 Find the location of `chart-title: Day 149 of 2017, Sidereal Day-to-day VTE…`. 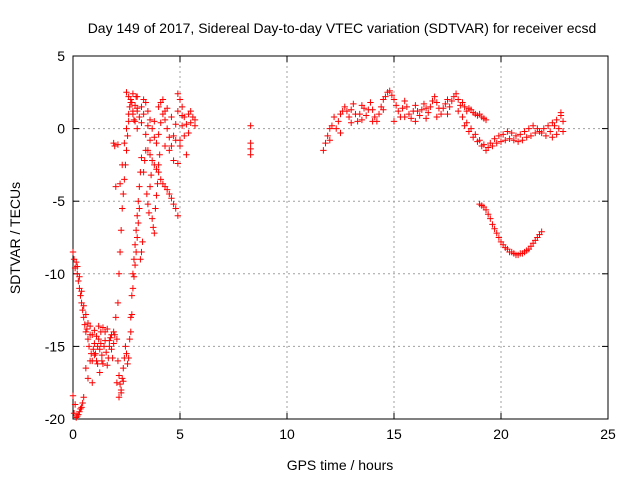

chart-title: Day 149 of 2017, Sidereal Day-to-day VTE… is located at coordinates (342, 28).